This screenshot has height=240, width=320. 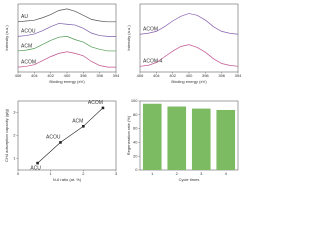 What do you see at coordinates (128, 135) in the screenshot?
I see `y-axis-label: Regeneration rate (%)` at bounding box center [128, 135].